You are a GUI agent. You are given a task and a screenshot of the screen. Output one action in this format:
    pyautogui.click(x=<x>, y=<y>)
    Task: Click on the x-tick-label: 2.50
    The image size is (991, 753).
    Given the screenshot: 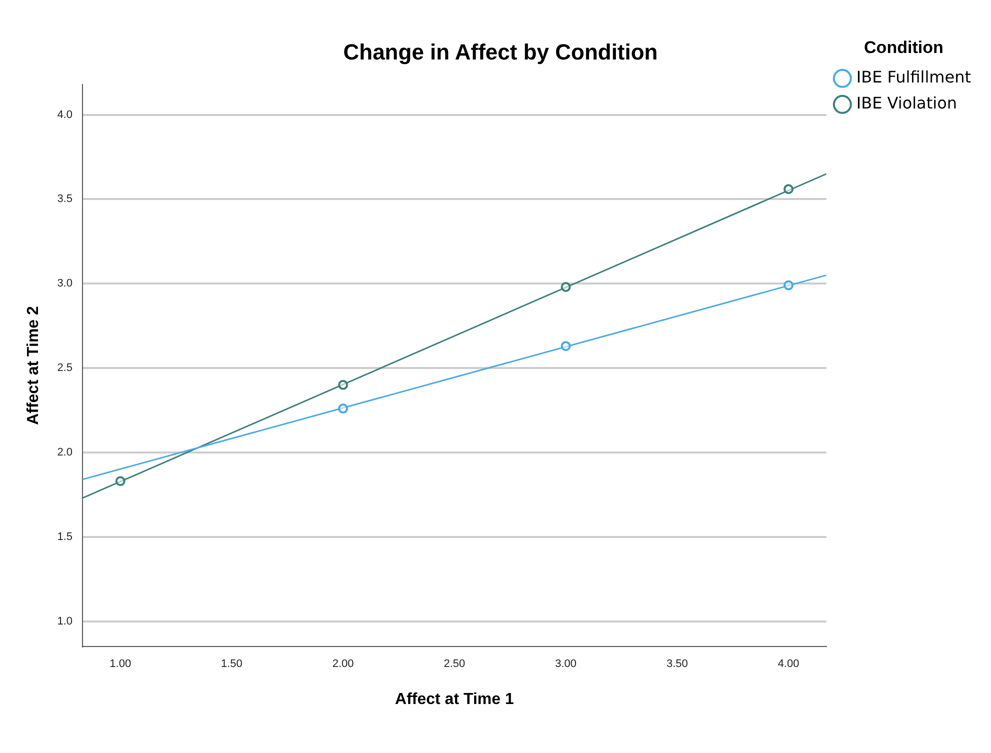 What is the action you would take?
    pyautogui.click(x=455, y=664)
    